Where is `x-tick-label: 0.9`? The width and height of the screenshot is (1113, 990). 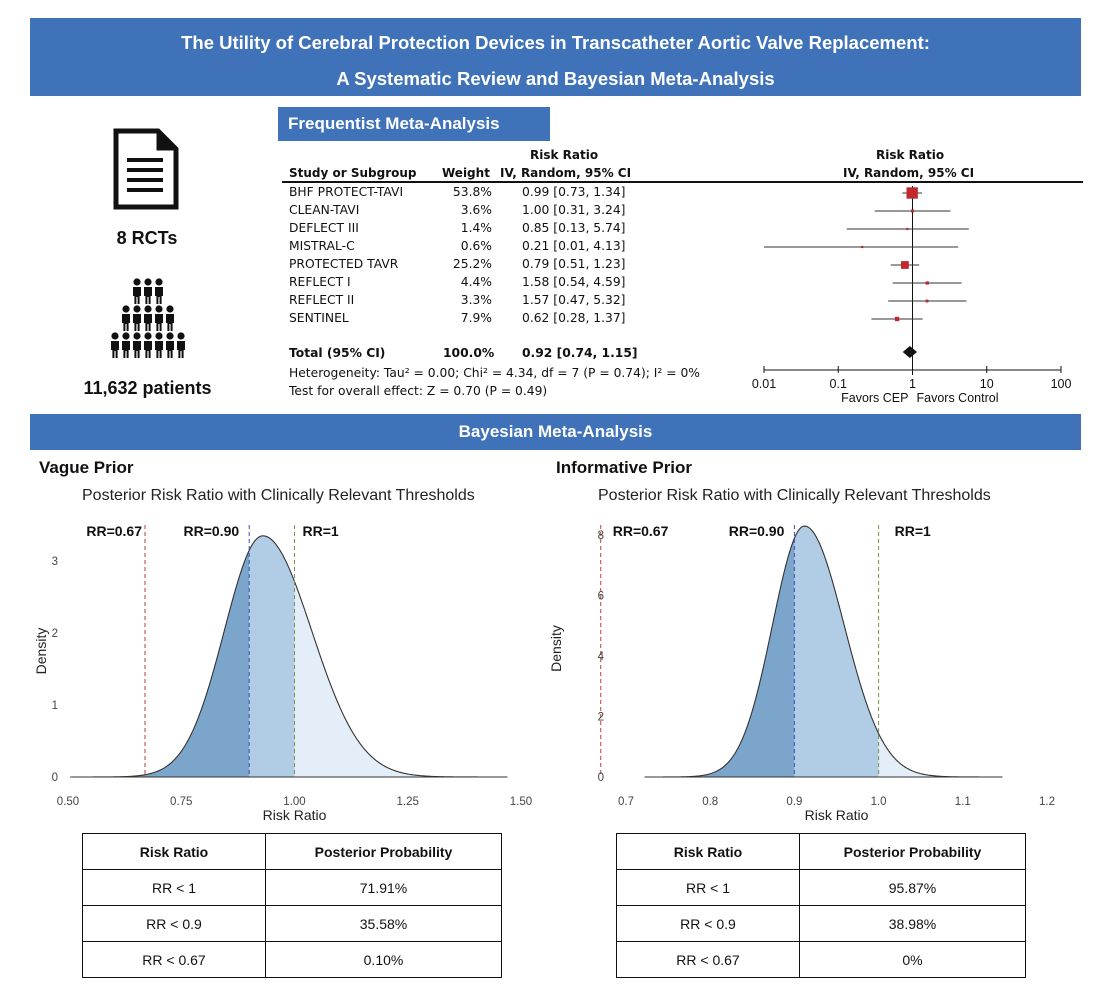
x-tick-label: 0.9 is located at coordinates (794, 802).